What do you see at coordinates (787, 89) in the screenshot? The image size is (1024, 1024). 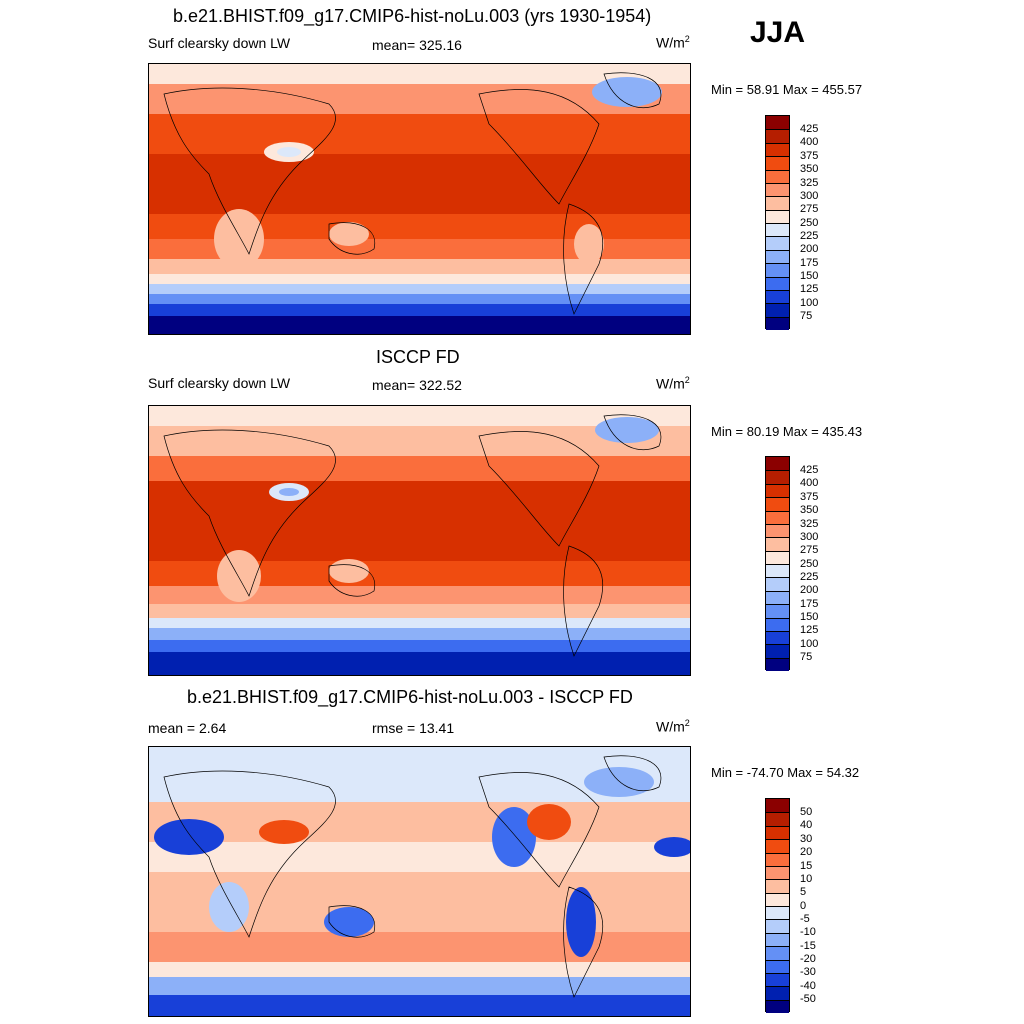 I see `panel1-minmax: Min = 58.91 Max = 455.57` at bounding box center [787, 89].